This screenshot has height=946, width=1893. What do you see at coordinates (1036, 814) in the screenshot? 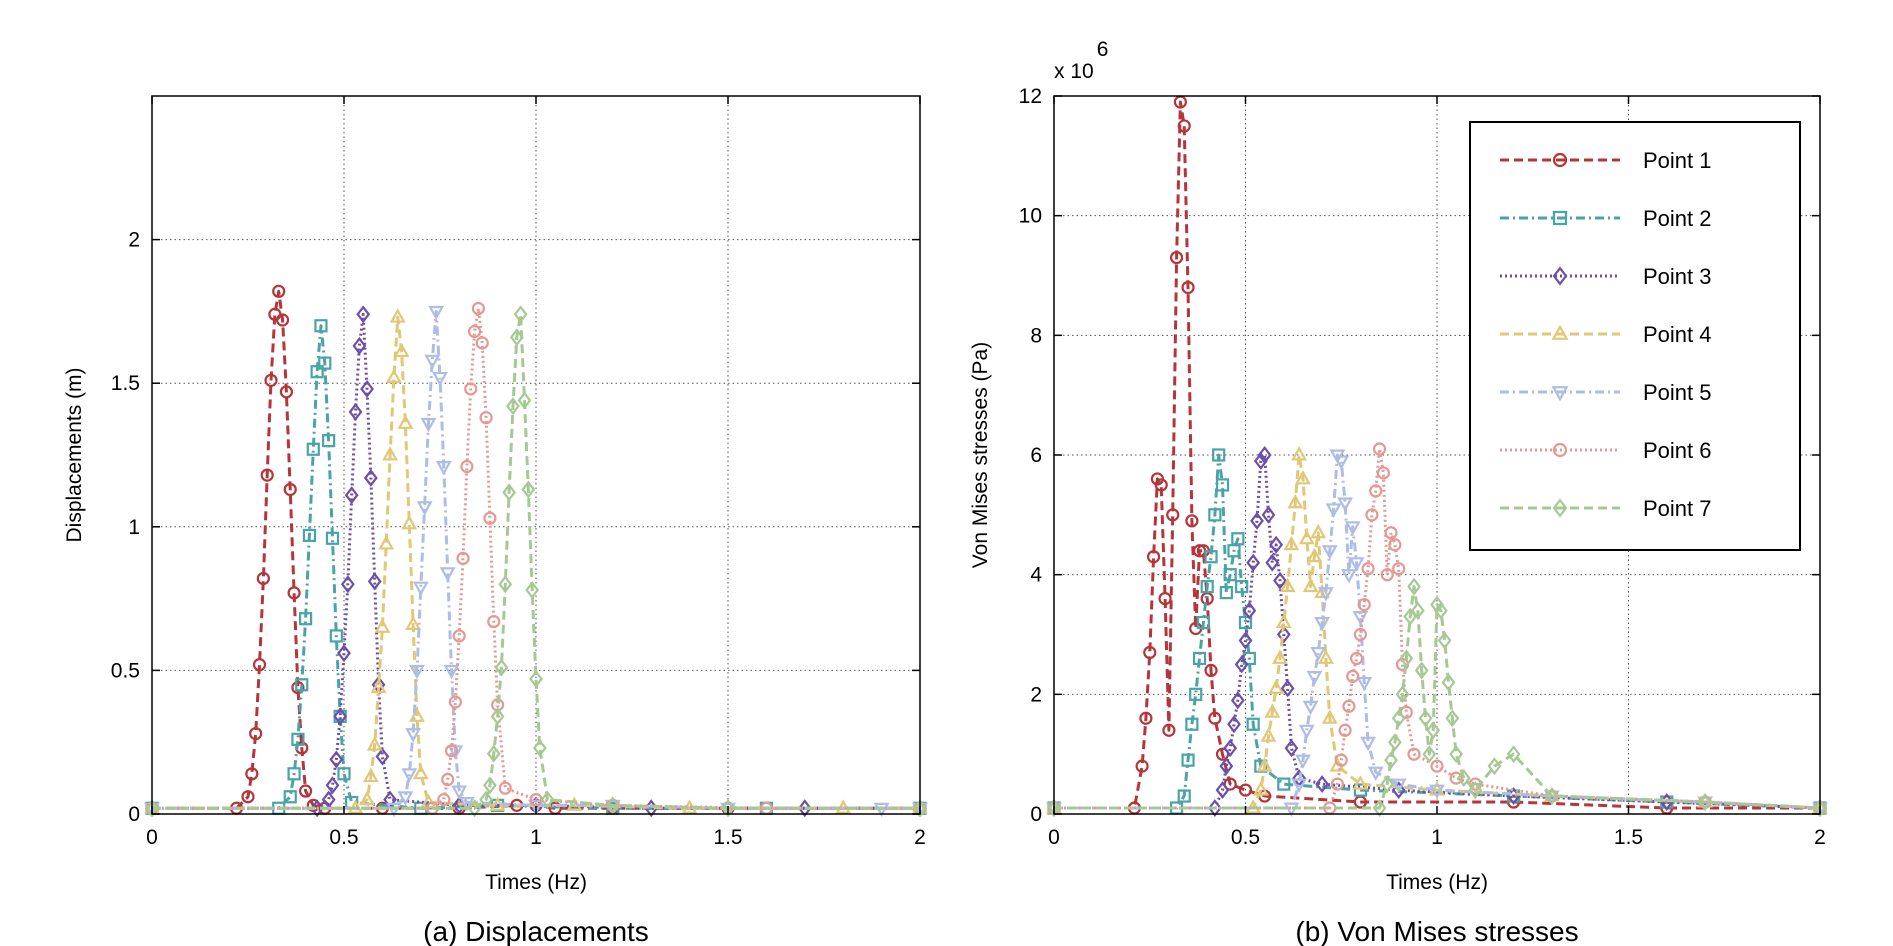
I see `panel-b-y-tick-label: 0` at bounding box center [1036, 814].